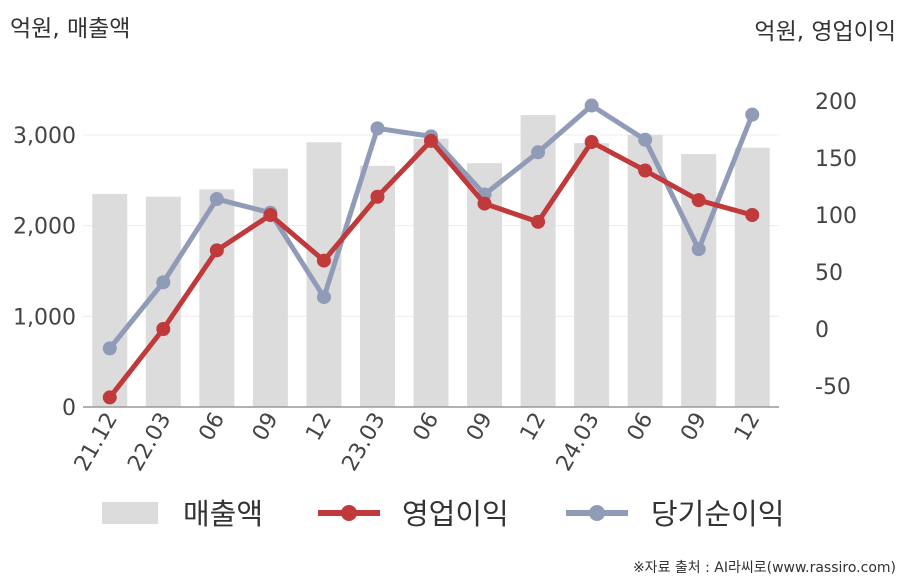 This screenshot has width=908, height=580. I want to click on point-당기순이익-4, so click(323, 297).